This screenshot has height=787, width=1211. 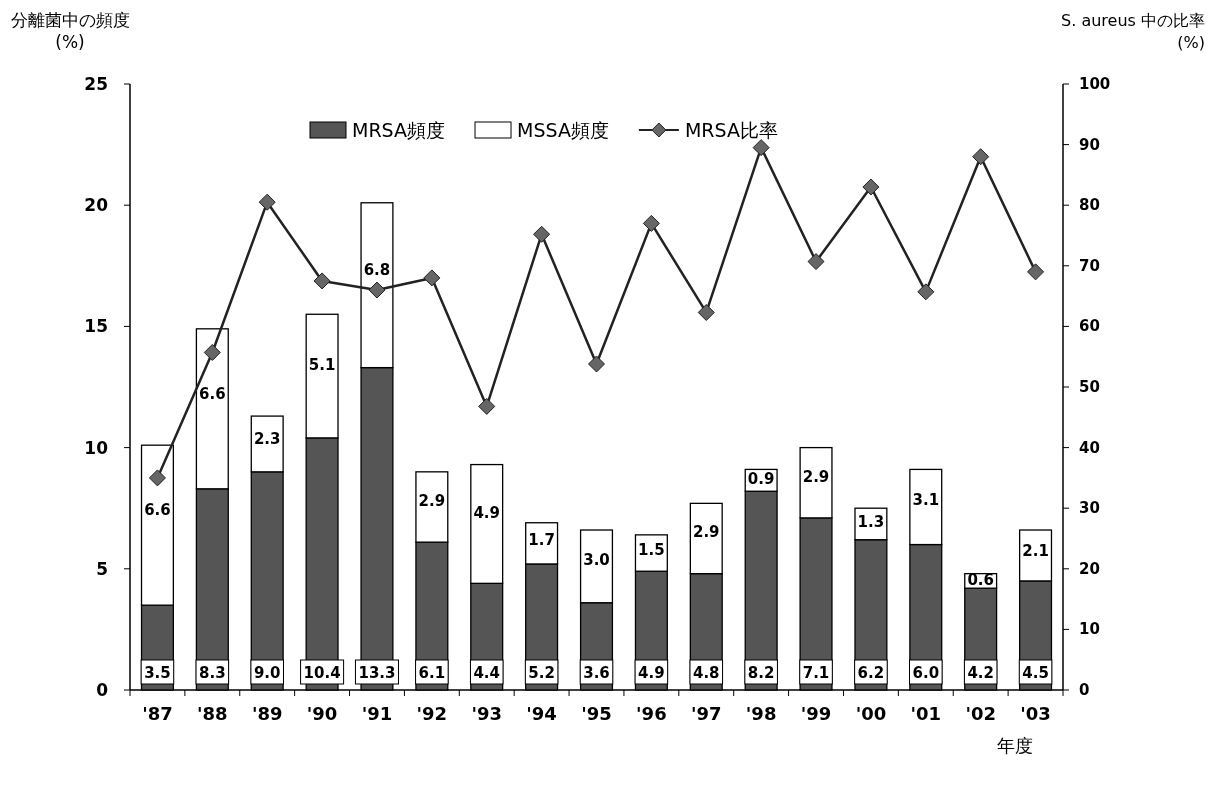 What do you see at coordinates (1089, 326) in the screenshot?
I see `y2-tick-label: 60` at bounding box center [1089, 326].